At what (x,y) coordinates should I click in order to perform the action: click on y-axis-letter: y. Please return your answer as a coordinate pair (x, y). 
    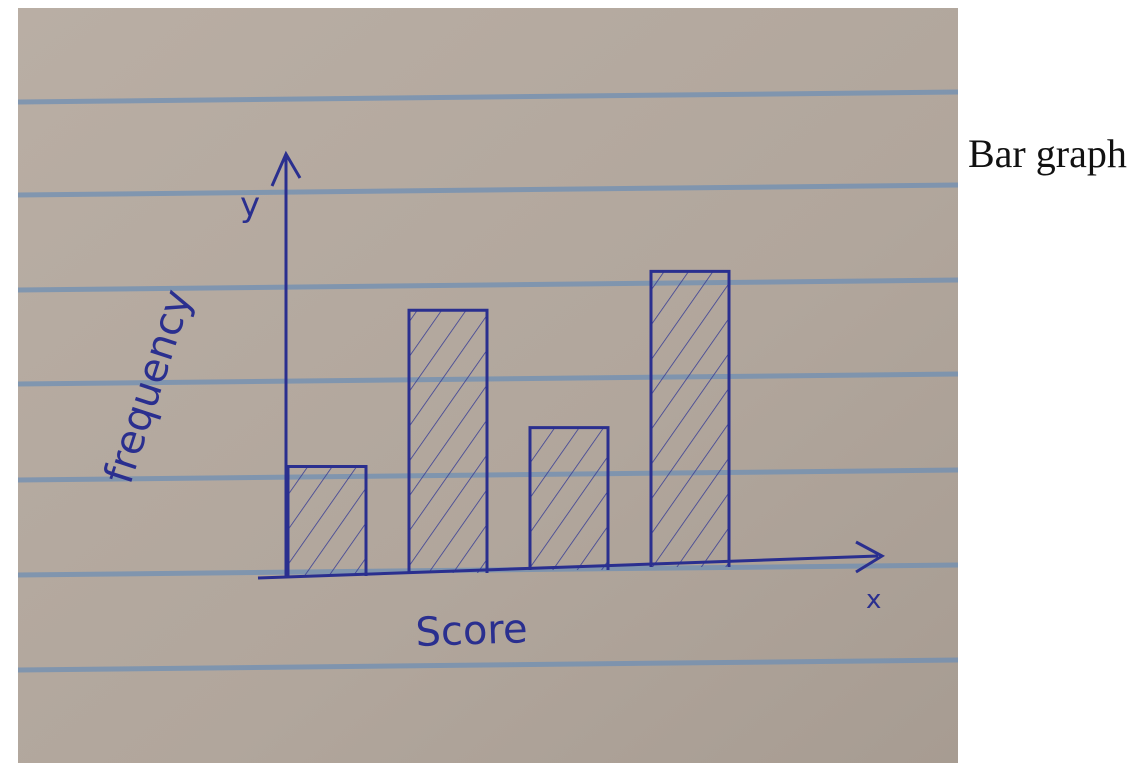
    Looking at the image, I should click on (250, 205).